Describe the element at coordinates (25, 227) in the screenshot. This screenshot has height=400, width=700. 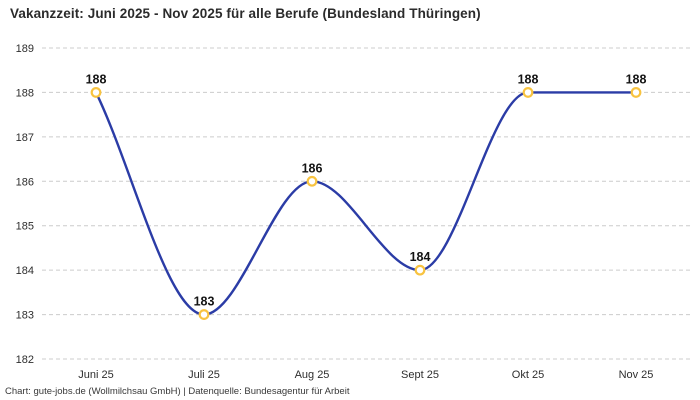
I see `y-axis-tick-label: 185` at that location.